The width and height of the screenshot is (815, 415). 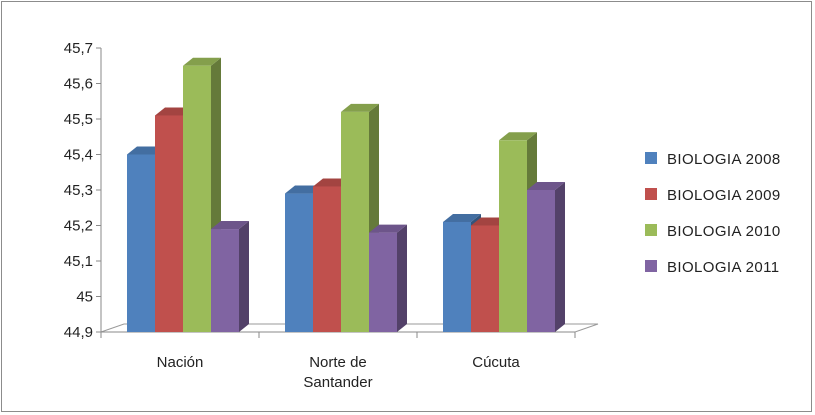 What do you see at coordinates (78, 226) in the screenshot?
I see `y-tick-label: 45,2` at bounding box center [78, 226].